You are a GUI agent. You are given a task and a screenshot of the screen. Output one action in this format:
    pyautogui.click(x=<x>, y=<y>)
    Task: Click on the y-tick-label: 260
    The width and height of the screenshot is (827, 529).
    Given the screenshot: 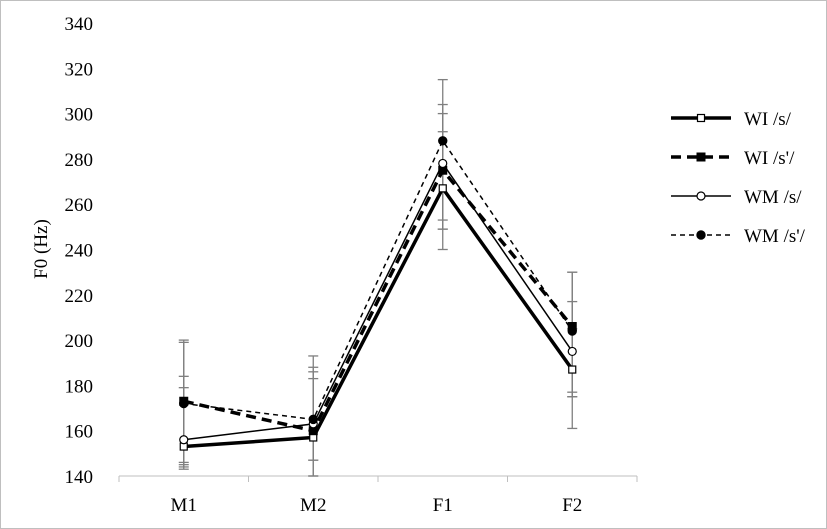 What is the action you would take?
    pyautogui.click(x=79, y=205)
    